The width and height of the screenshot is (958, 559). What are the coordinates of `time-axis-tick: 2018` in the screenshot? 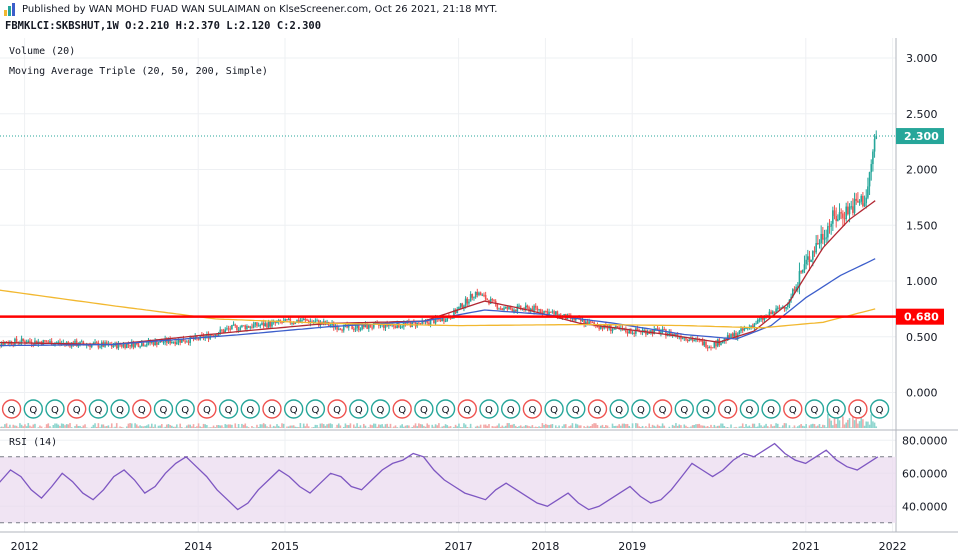 It's located at (545, 546).